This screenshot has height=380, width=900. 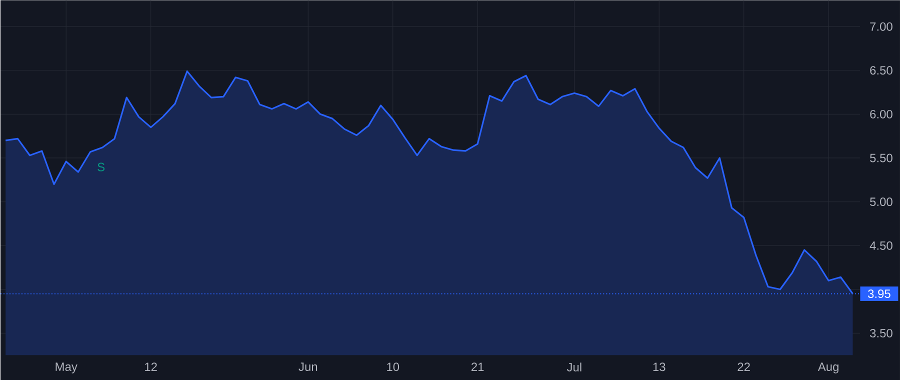 I want to click on y-tick-label: 4.50, so click(x=881, y=245).